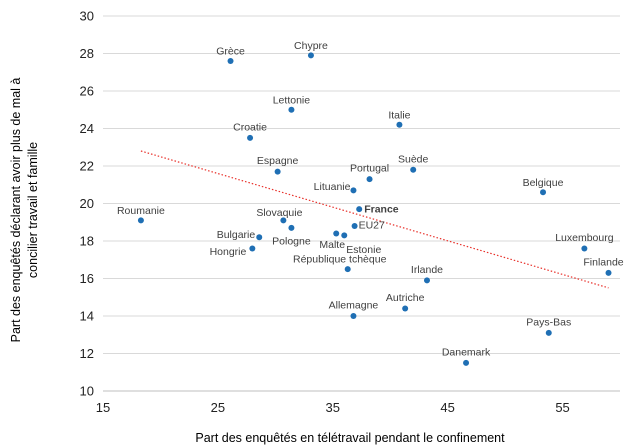 Image resolution: width=637 pixels, height=448 pixels. I want to click on point-label: Danemark, so click(466, 352).